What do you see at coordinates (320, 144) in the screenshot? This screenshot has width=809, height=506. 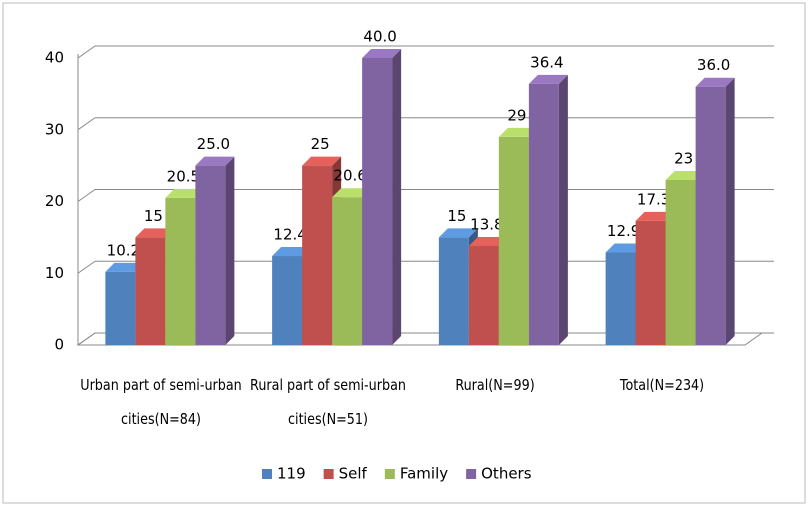 I see `data-label: 25` at bounding box center [320, 144].